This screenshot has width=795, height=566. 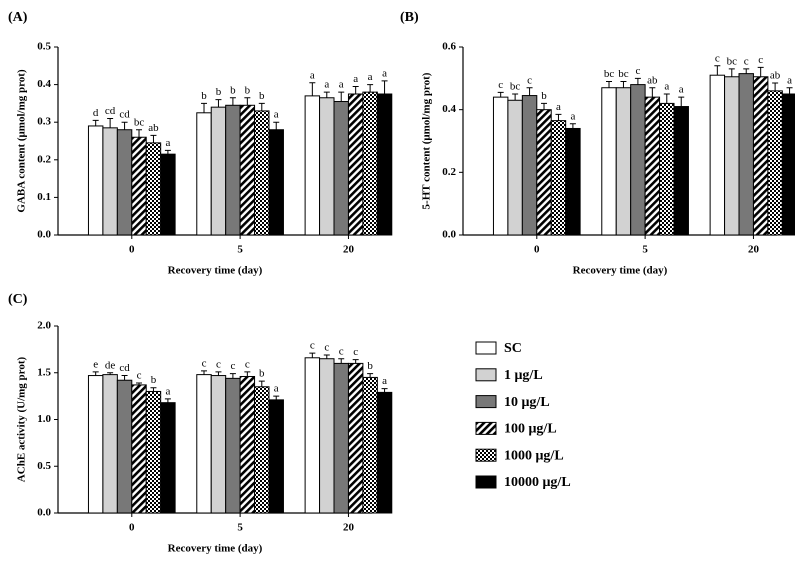 What do you see at coordinates (645, 250) in the screenshot?
I see `x-tick-label: 5` at bounding box center [645, 250].